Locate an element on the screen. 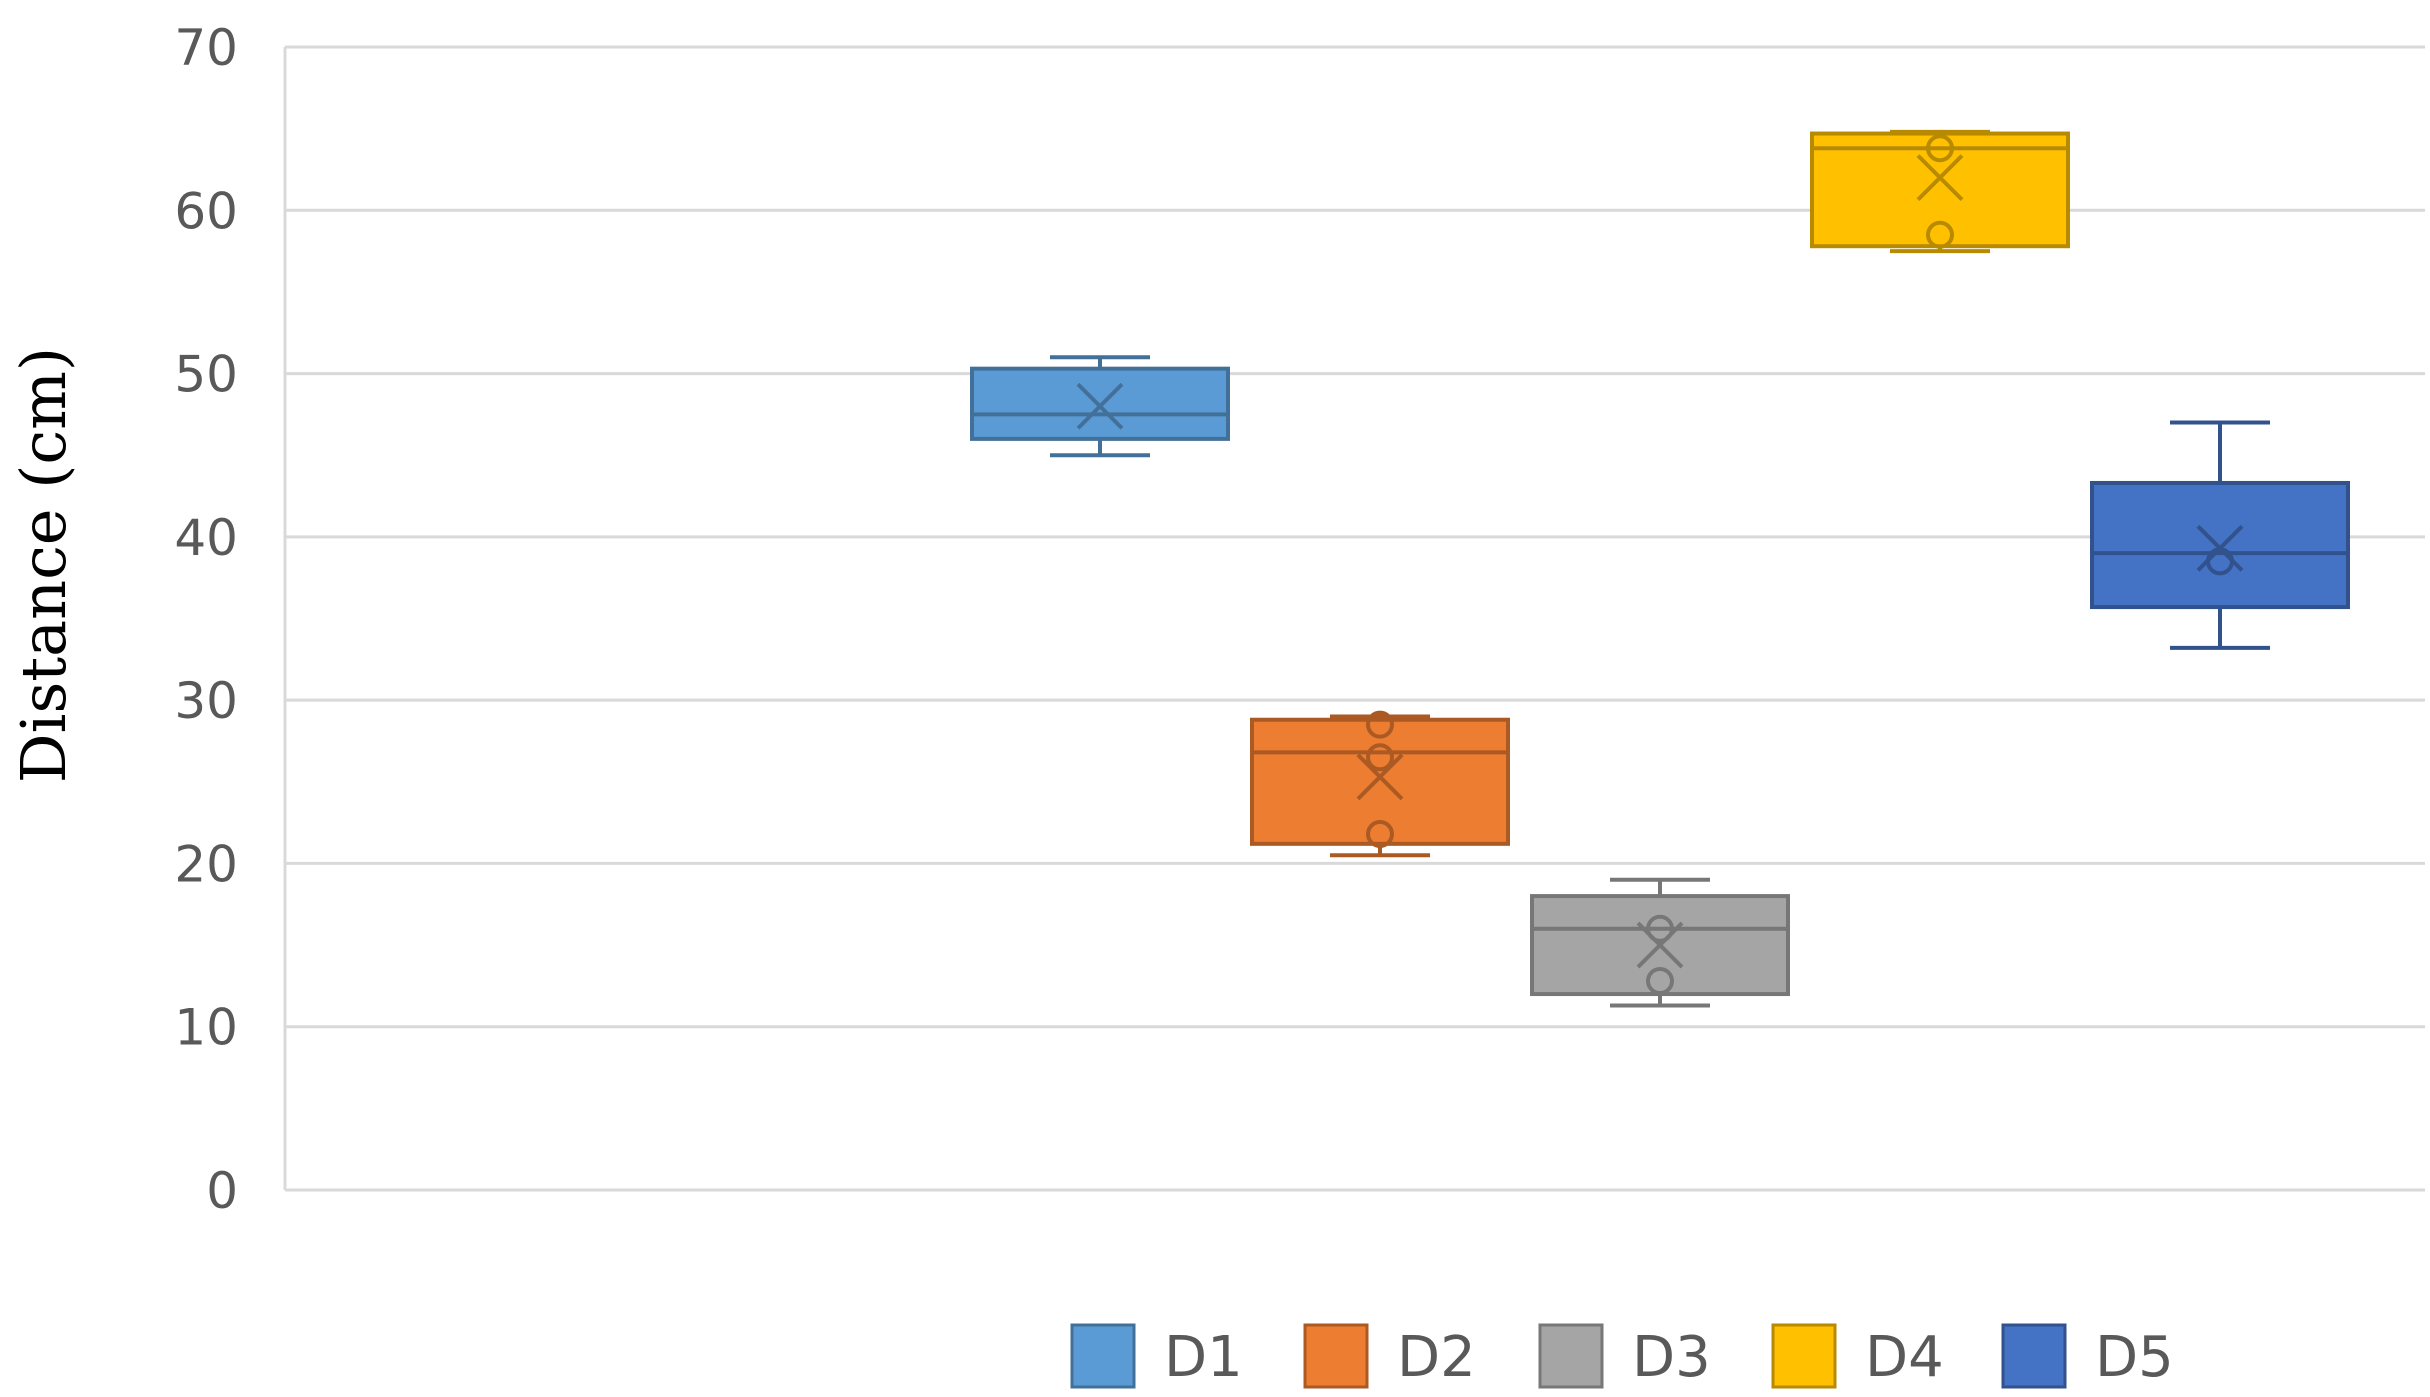 The image size is (2430, 1397). y-axis-title: Distance (cm) is located at coordinates (43, 565).